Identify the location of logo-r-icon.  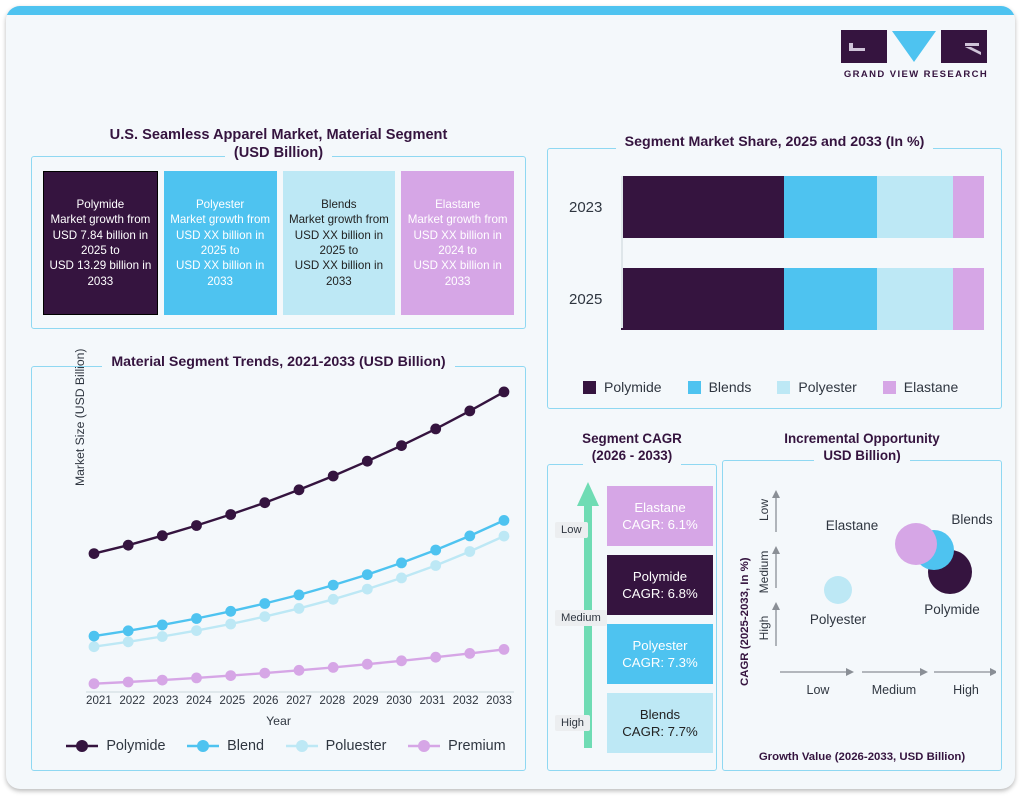
(964, 46).